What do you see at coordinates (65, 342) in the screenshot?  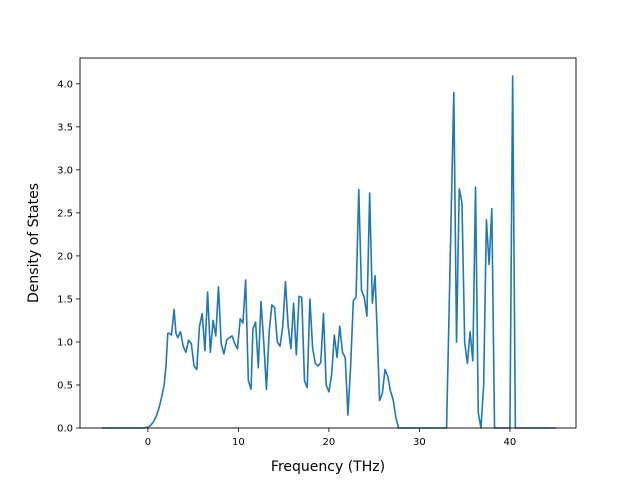 I see `y-tick-label: 1.0` at bounding box center [65, 342].